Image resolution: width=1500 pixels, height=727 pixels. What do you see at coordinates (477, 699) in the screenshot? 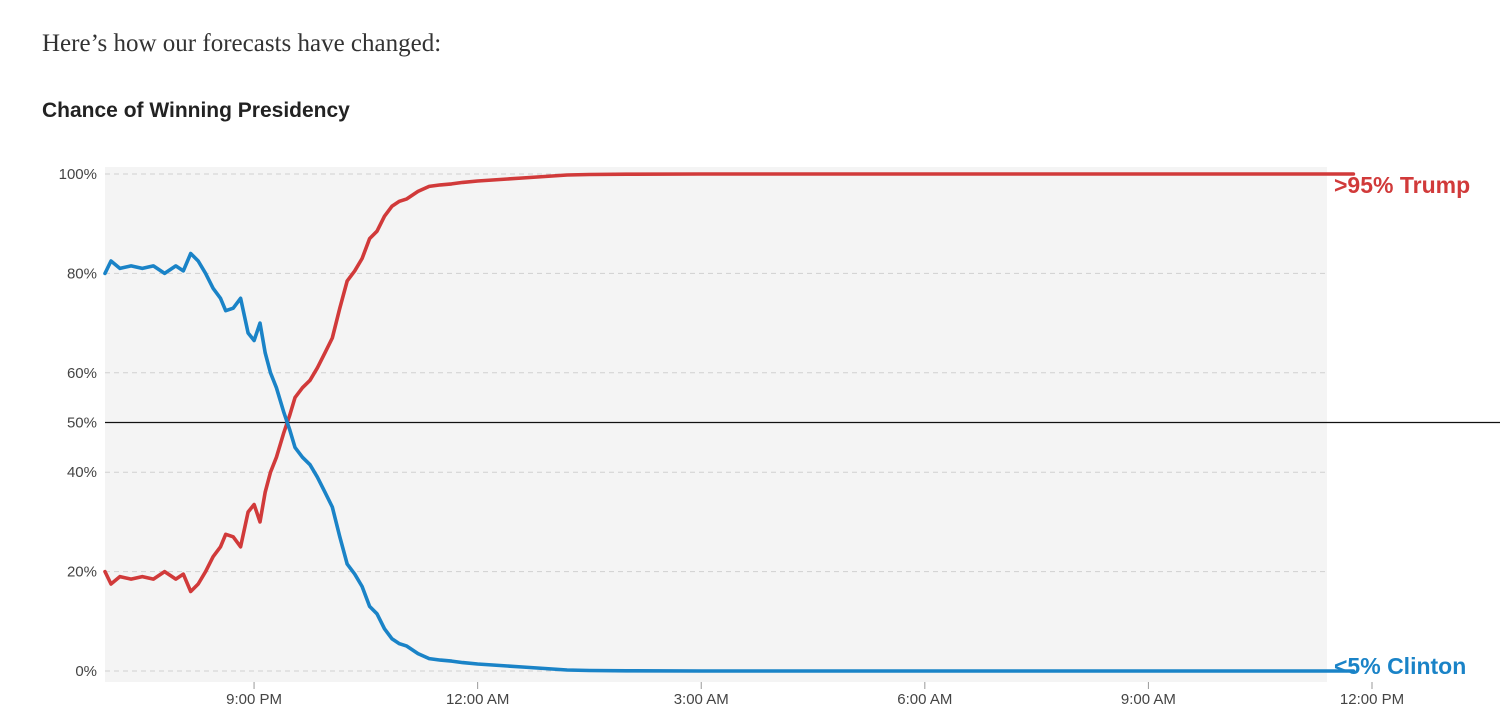
I see `x-tick-label-1200AM: 12:00 AM` at bounding box center [477, 699].